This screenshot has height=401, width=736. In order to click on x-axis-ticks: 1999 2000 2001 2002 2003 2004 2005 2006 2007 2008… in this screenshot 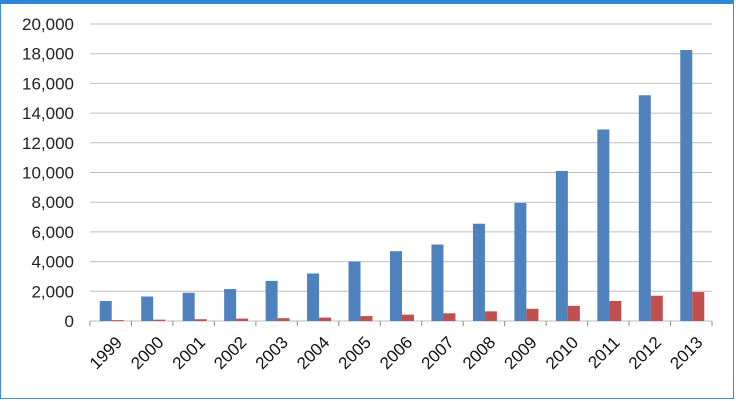, I will do `click(396, 353)`.